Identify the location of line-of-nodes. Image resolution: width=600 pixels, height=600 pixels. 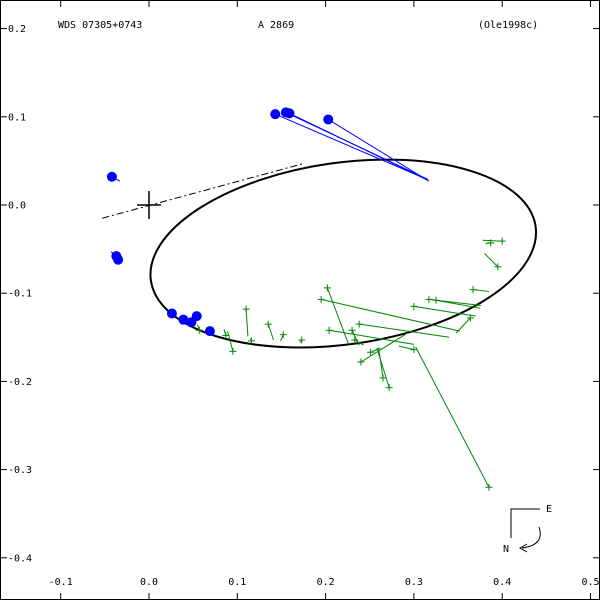
(203, 191).